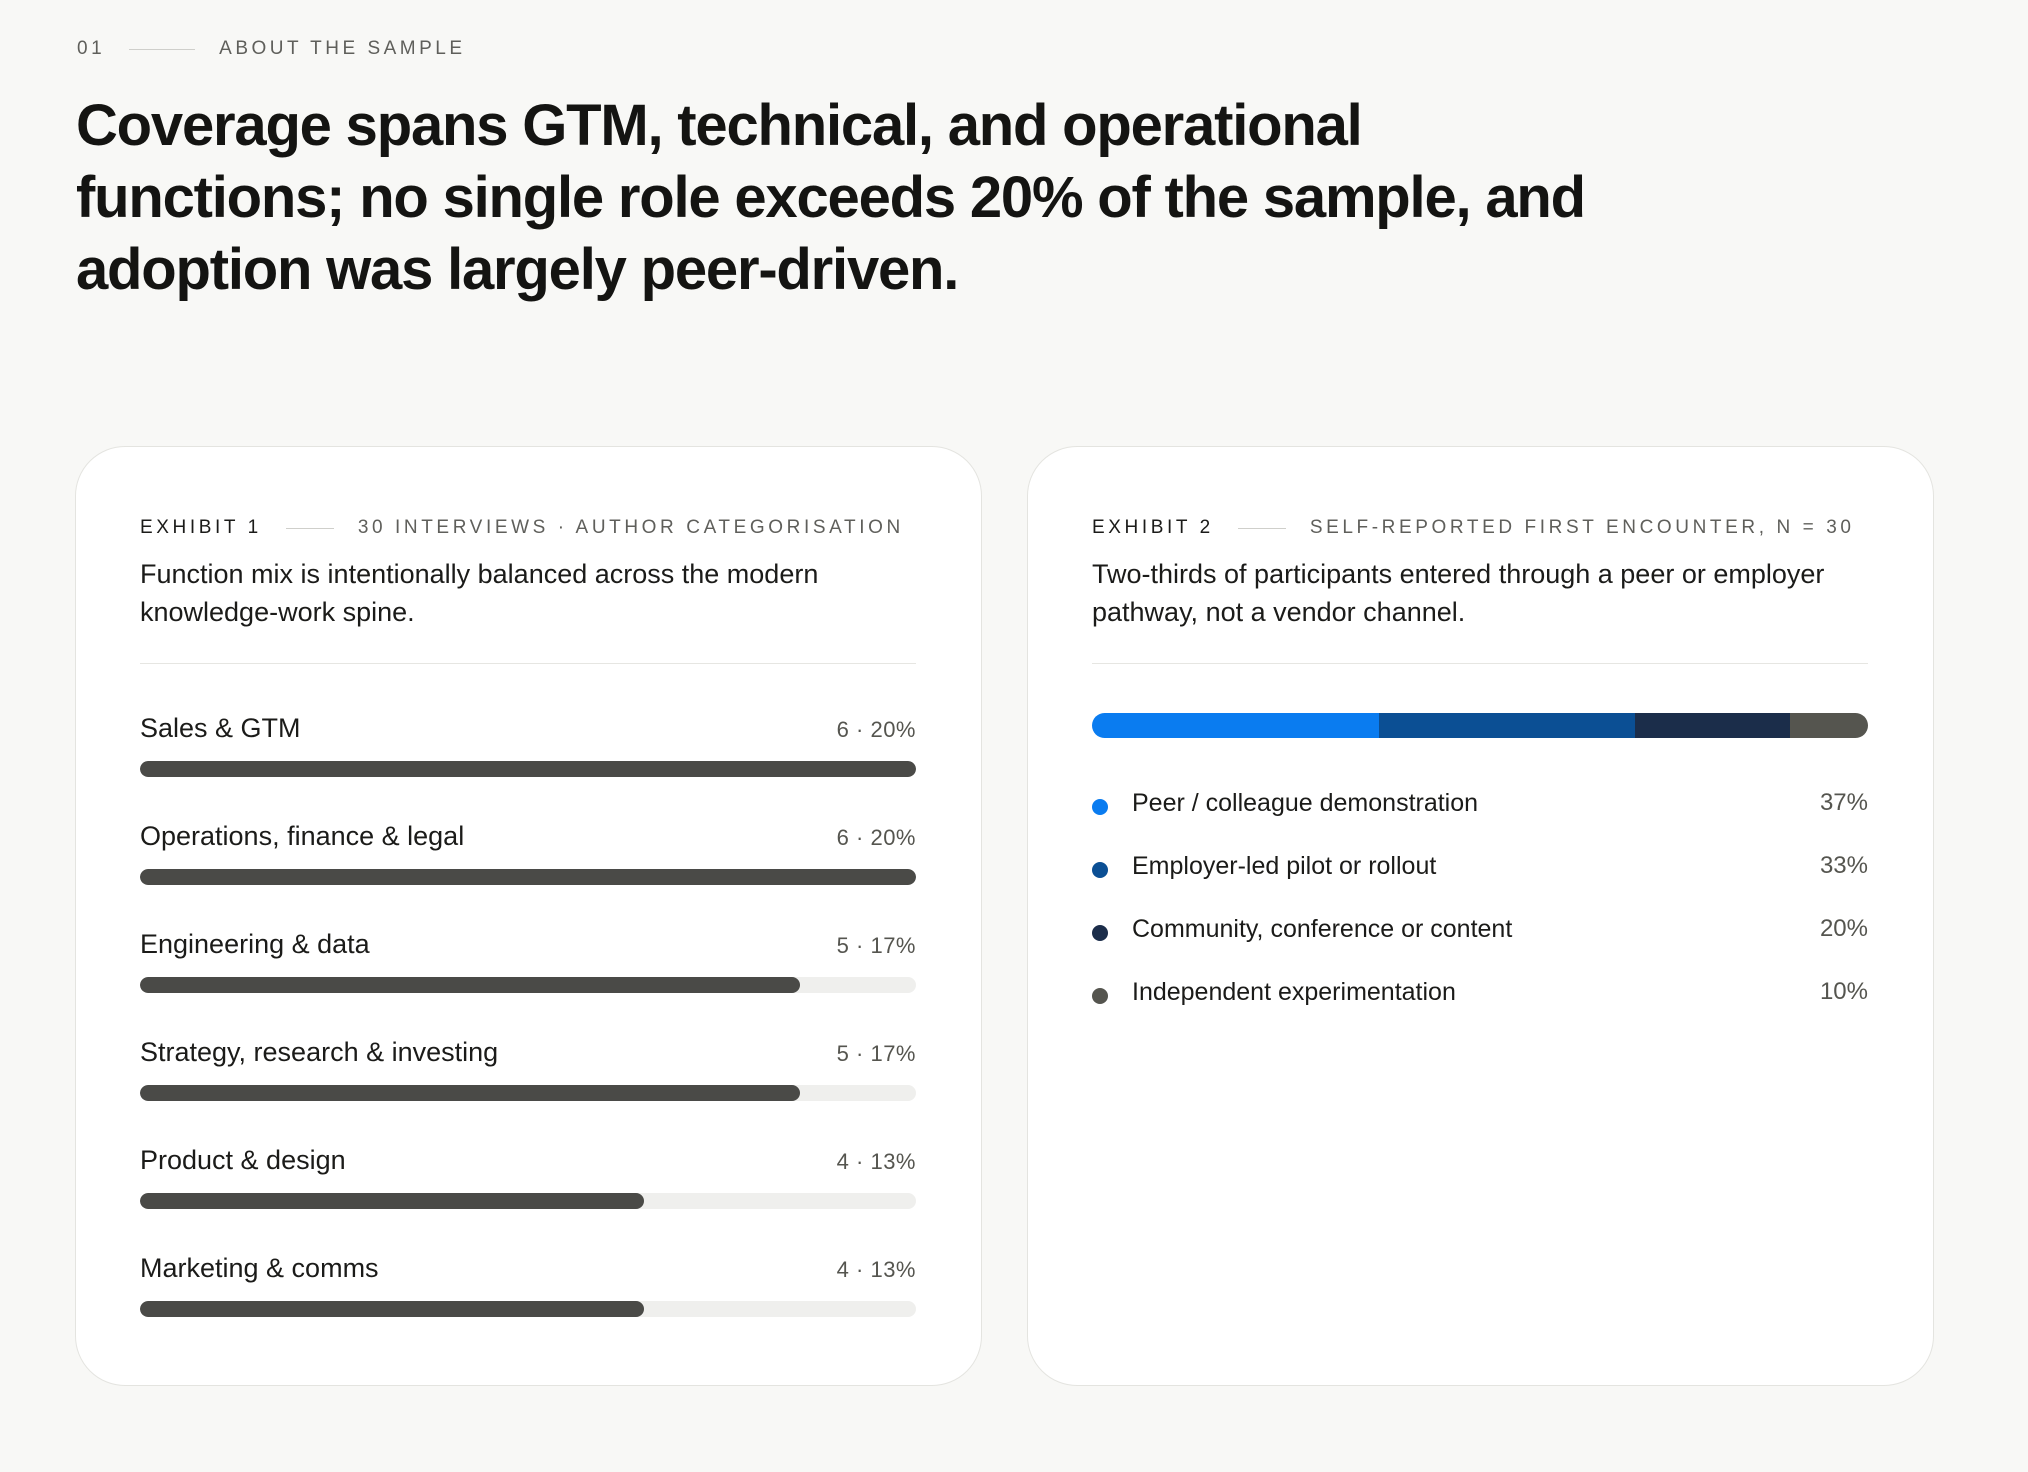 Image resolution: width=2028 pixels, height=1472 pixels. Describe the element at coordinates (528, 969) in the screenshot. I see `bar-row: Engineering & data 5 · 17%` at that location.